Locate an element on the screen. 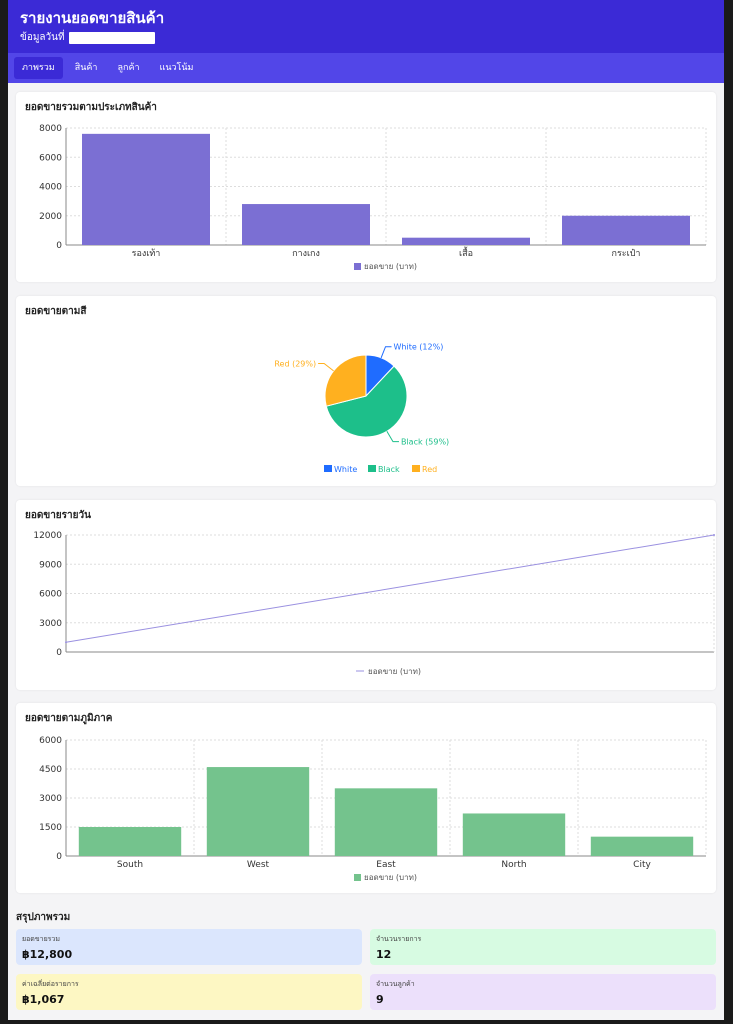  category-chart-title: ยอดขายรวมตามประเภทสินค้า is located at coordinates (91, 107).